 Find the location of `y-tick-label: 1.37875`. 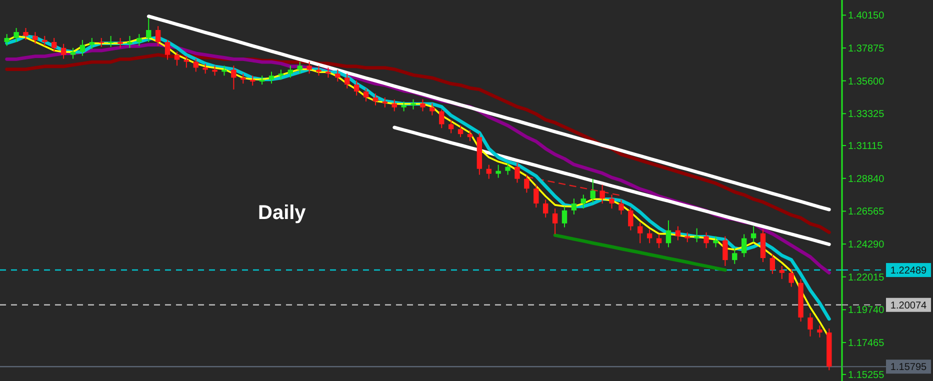

y-tick-label: 1.37875 is located at coordinates (866, 48).